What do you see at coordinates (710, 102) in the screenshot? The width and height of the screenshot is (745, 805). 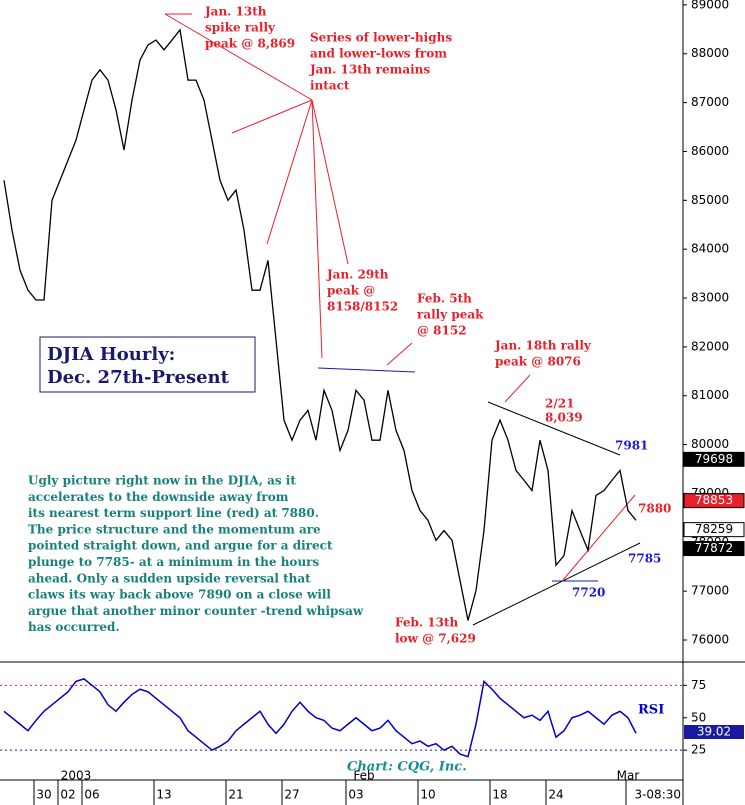 I see `y-tick-label: 87000` at bounding box center [710, 102].